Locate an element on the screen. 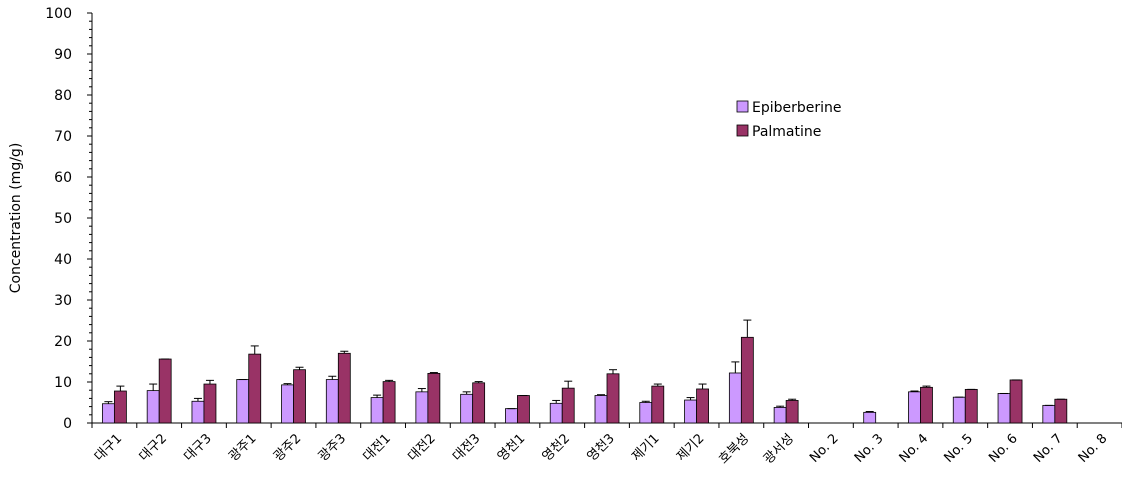  x-category-label: No. 8 is located at coordinates (1093, 448).